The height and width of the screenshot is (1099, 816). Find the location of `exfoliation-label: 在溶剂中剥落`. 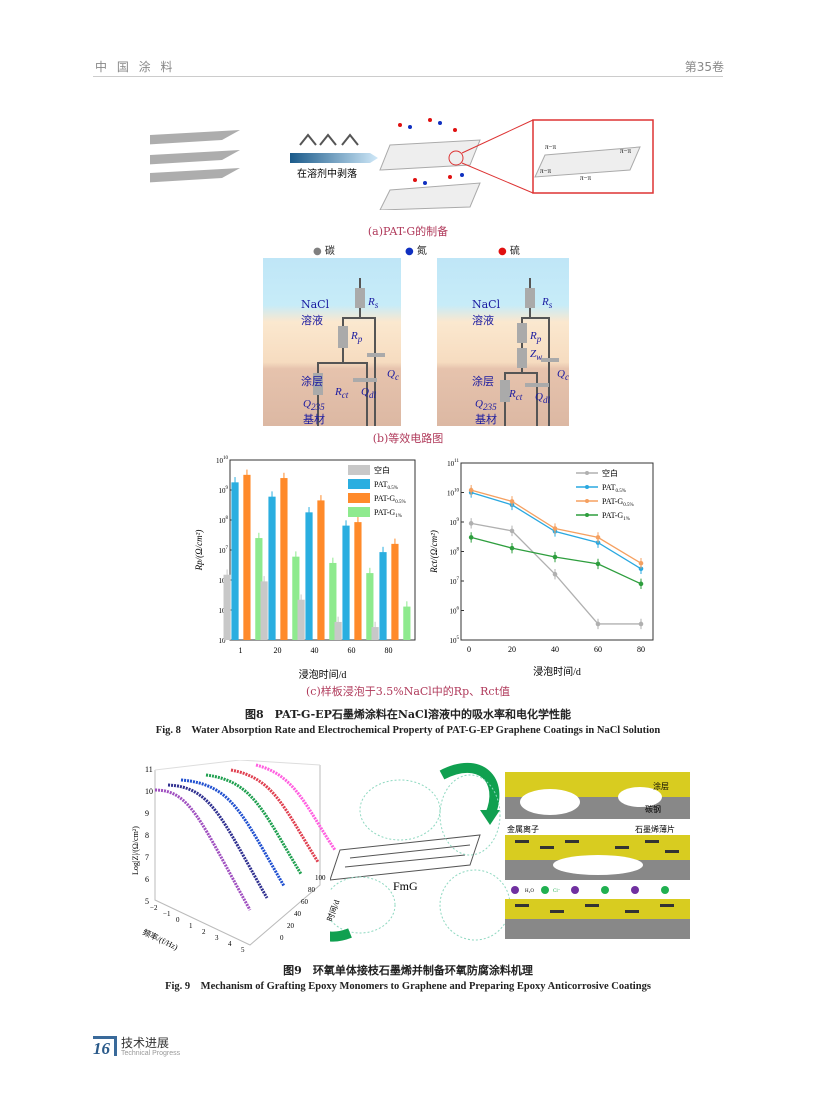

exfoliation-label: 在溶剂中剥落 is located at coordinates (327, 173).